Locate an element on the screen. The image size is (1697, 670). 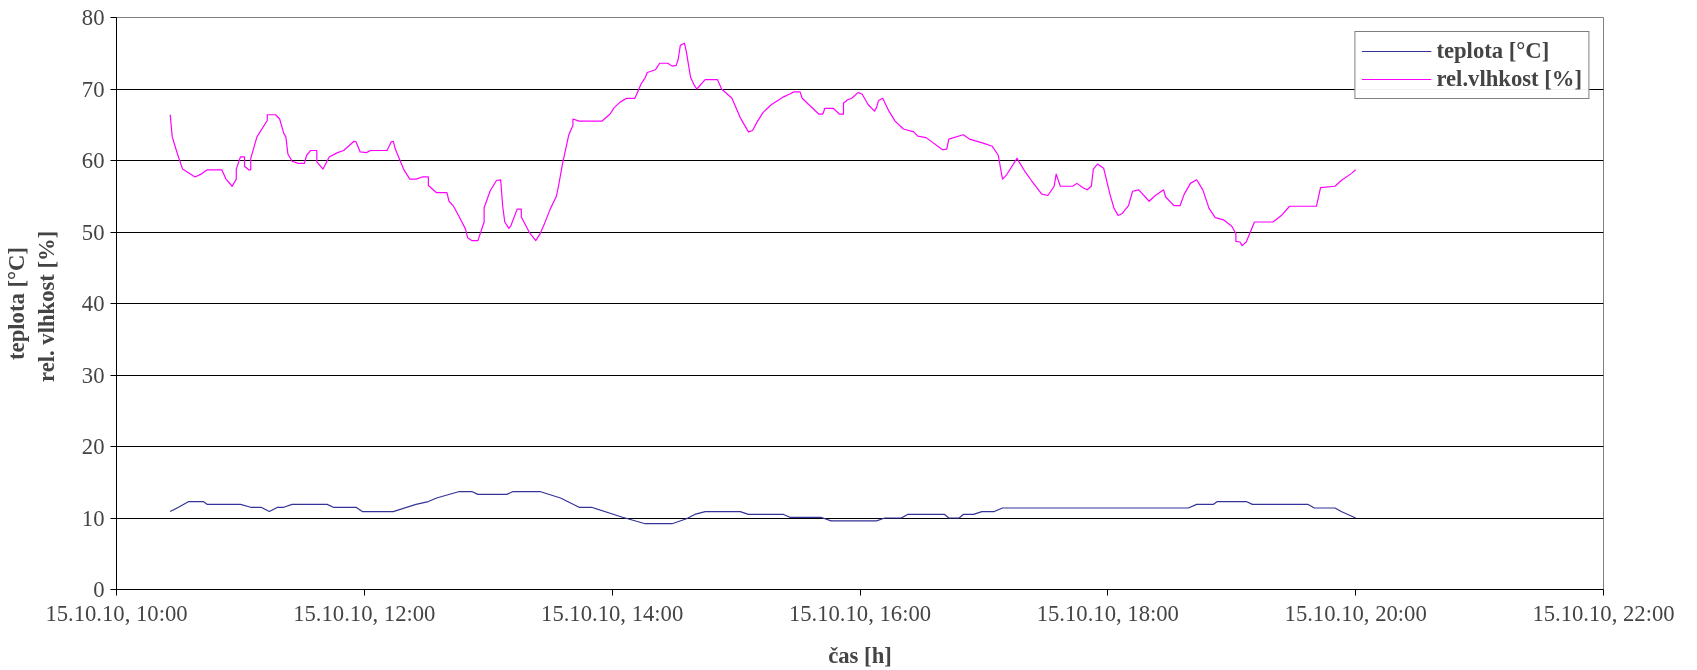
y-tick-label: 20 is located at coordinates (93, 446).